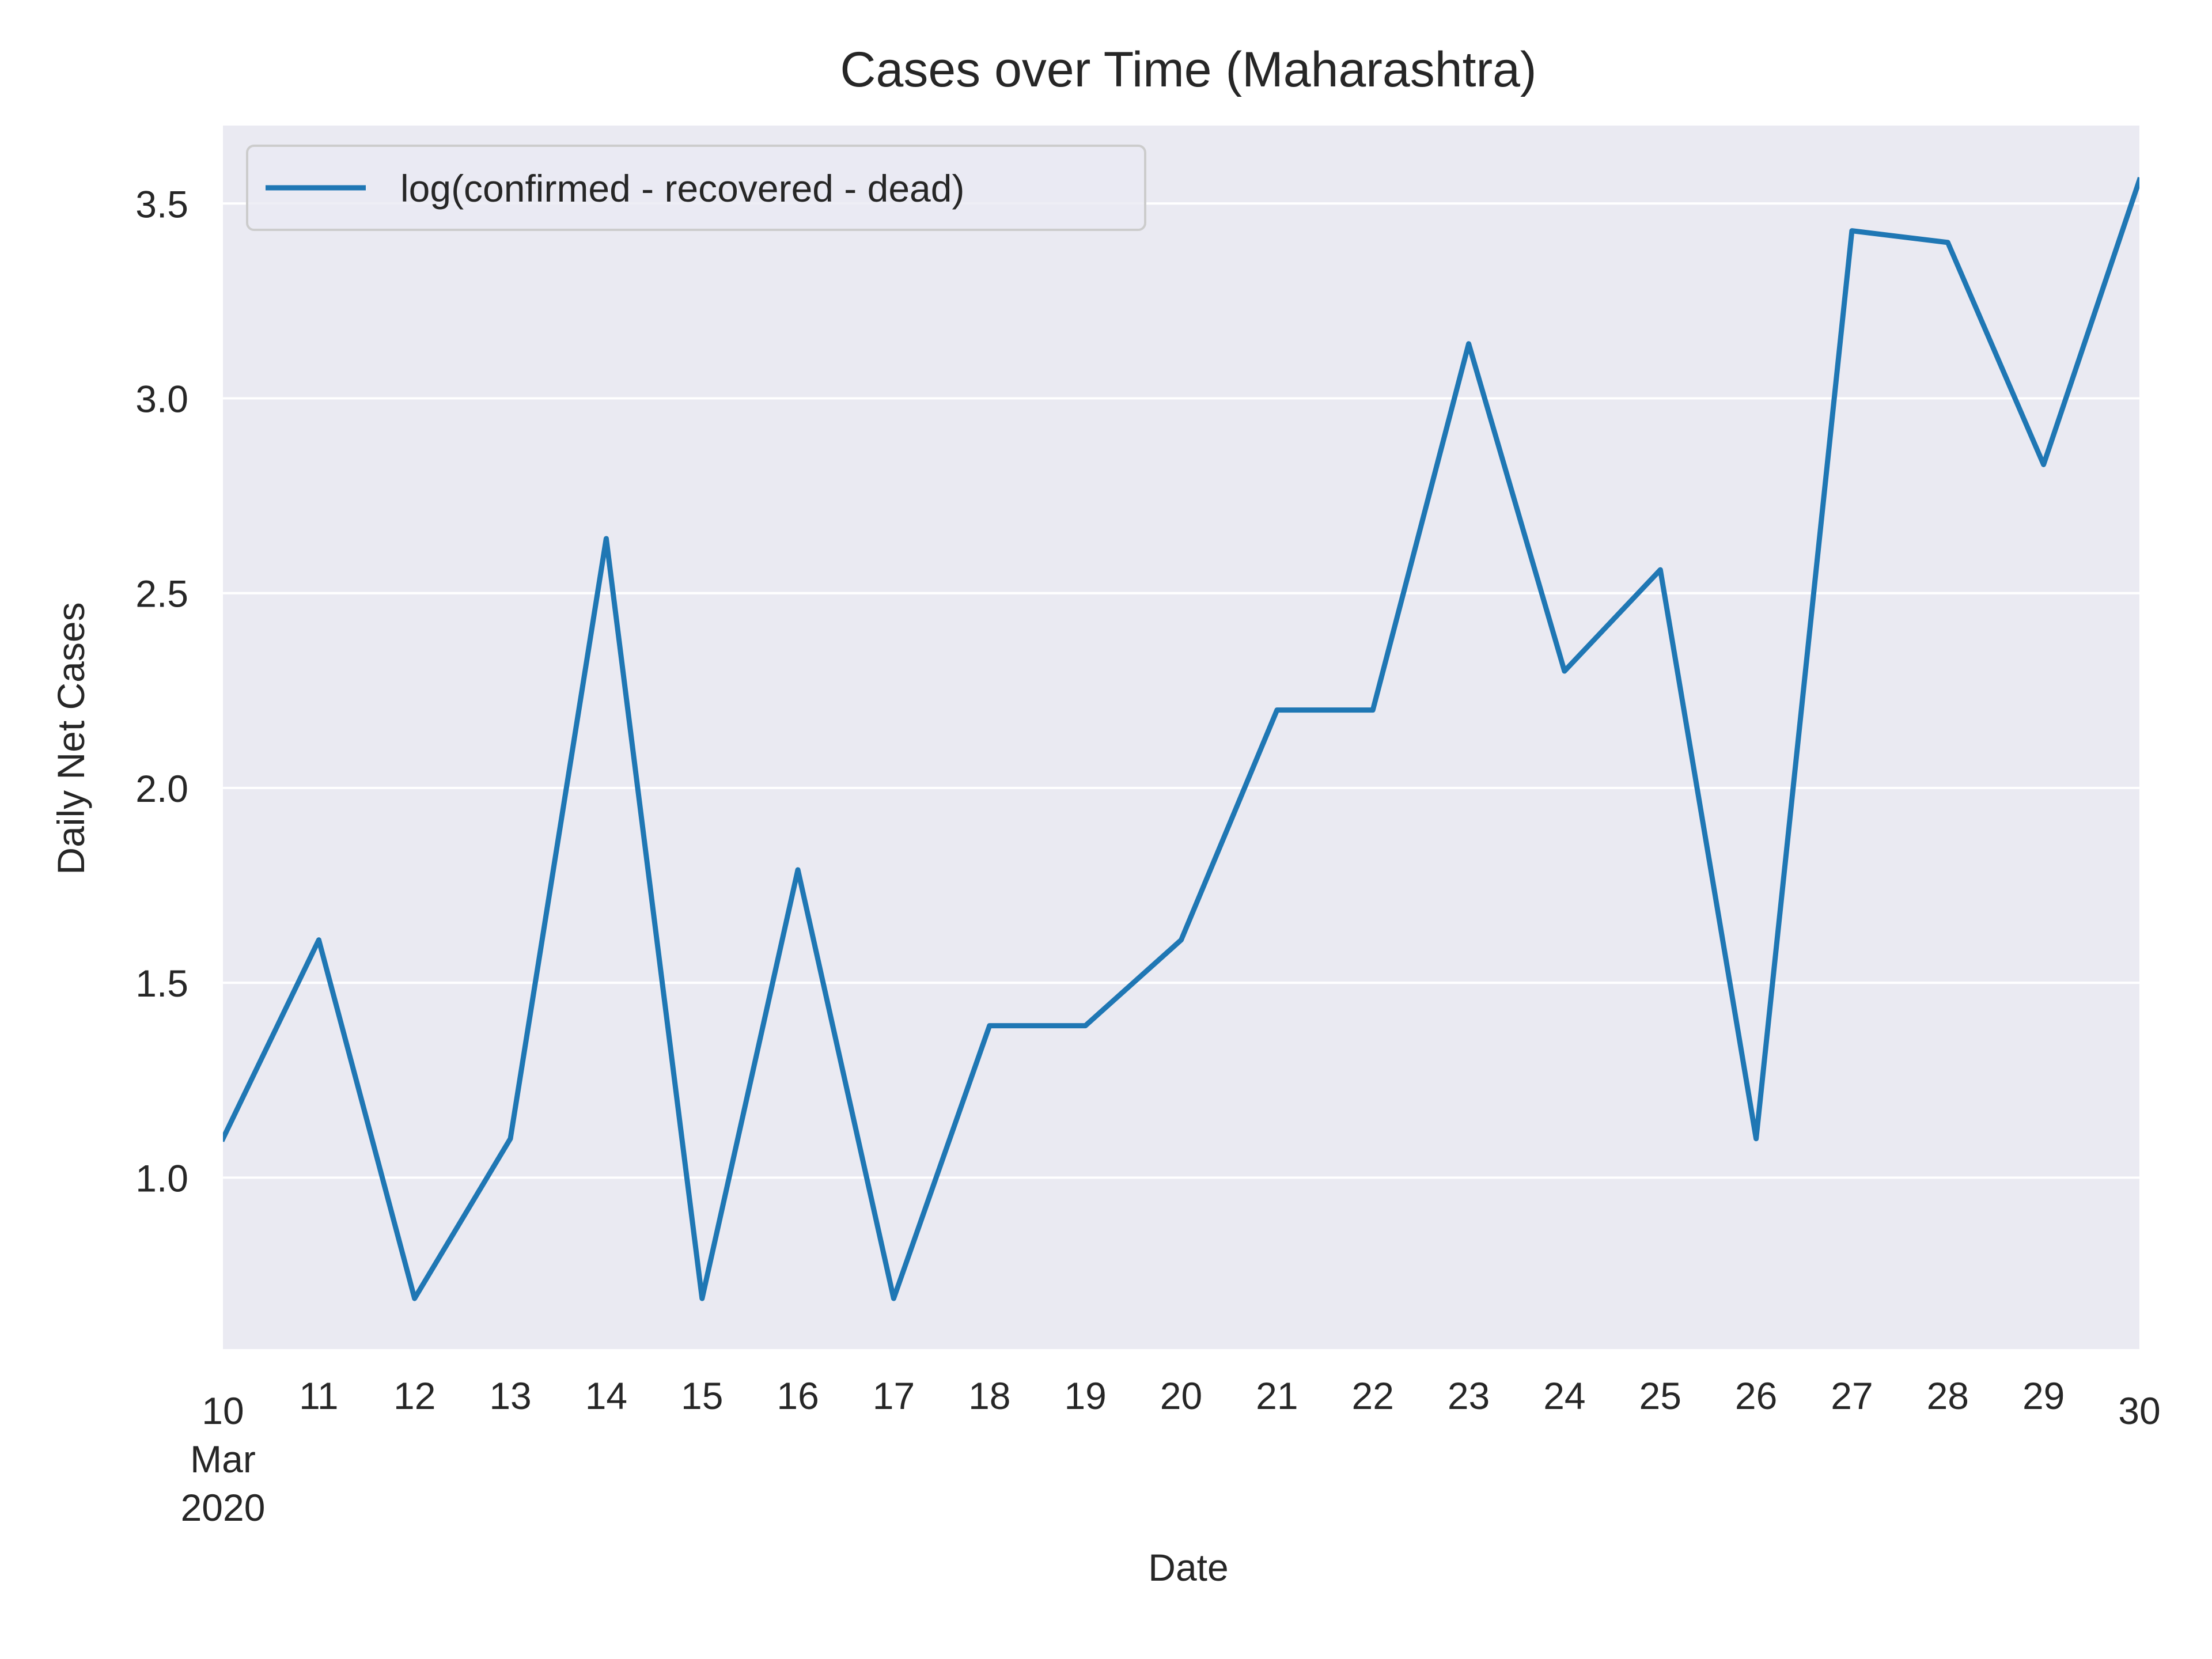 The image size is (2212, 1659). What do you see at coordinates (161, 594) in the screenshot?
I see `y-tick-label: 2.5` at bounding box center [161, 594].